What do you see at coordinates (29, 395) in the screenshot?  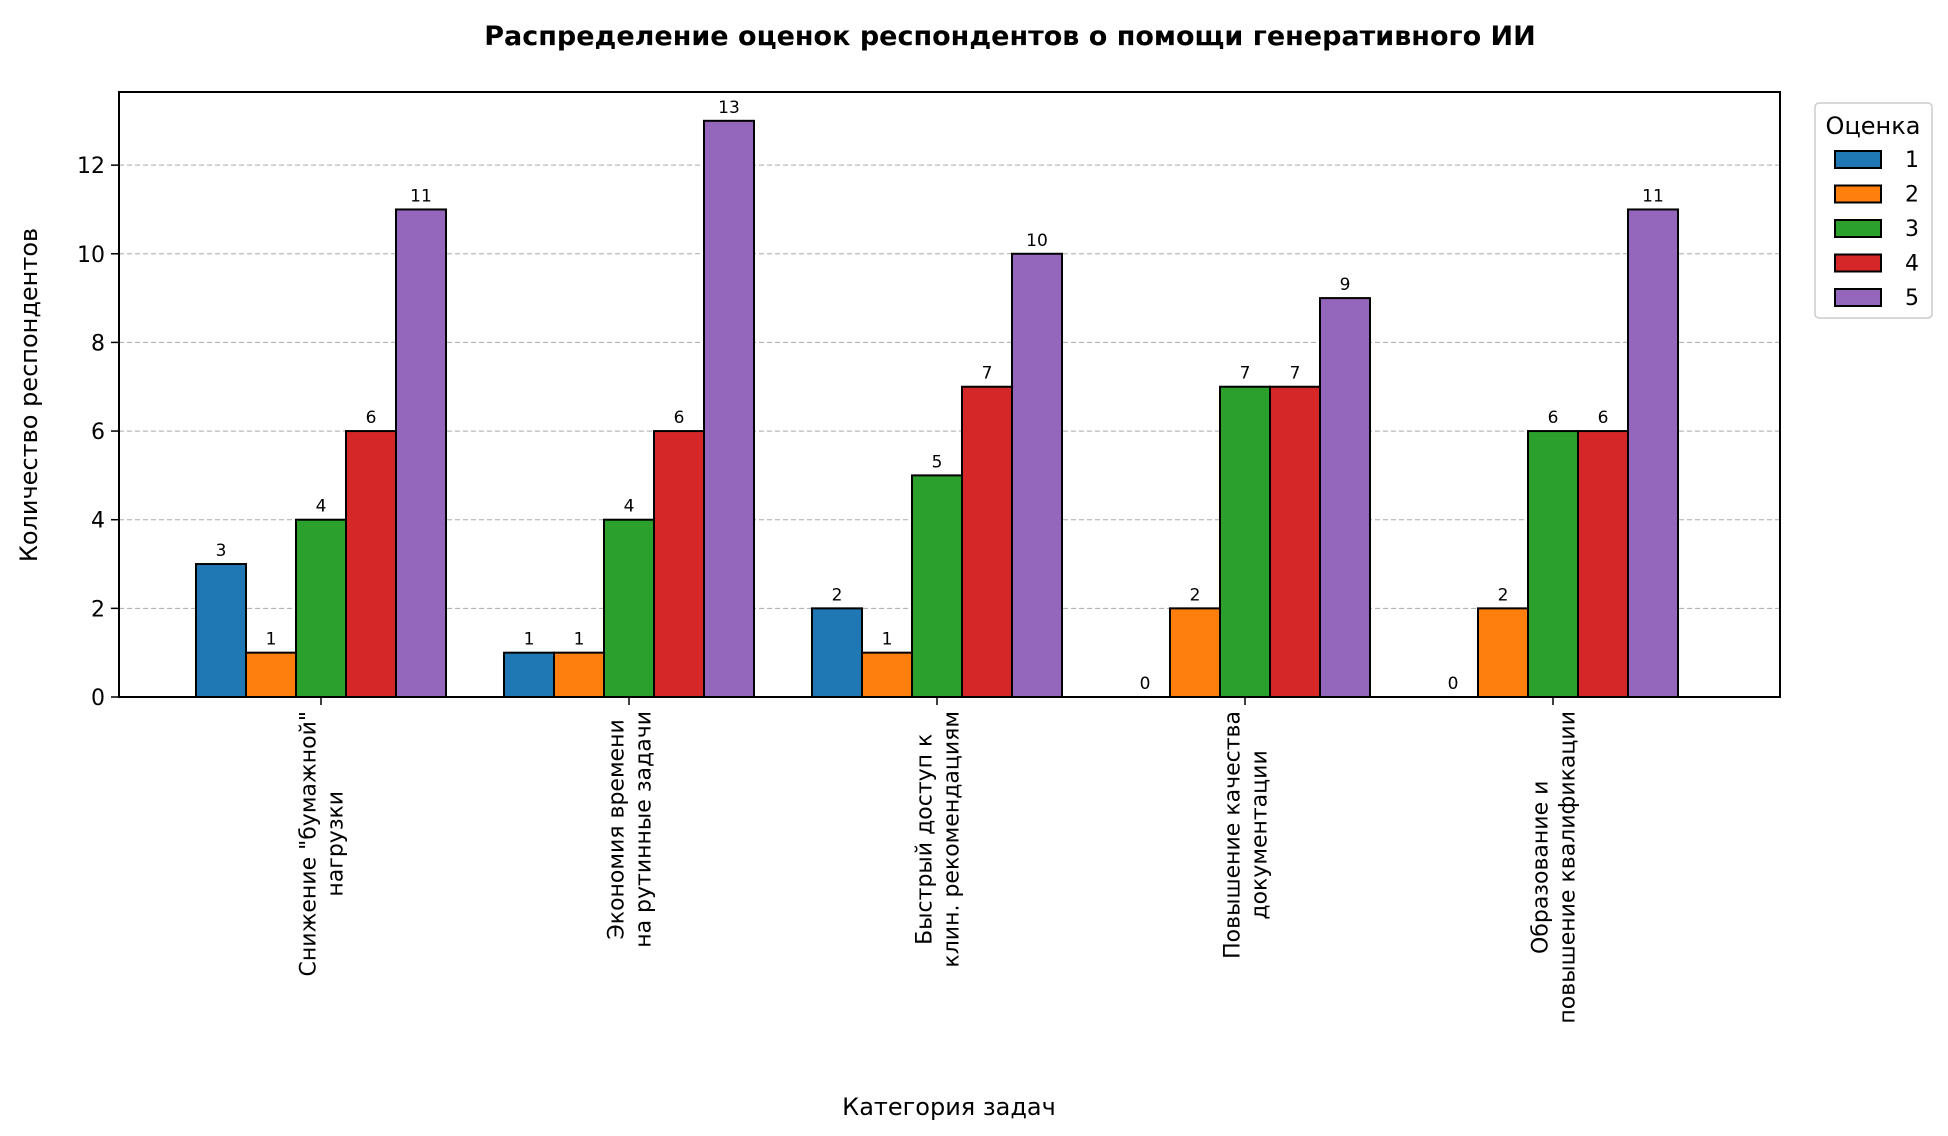 I see `y-axis-label: Количество респондентов` at bounding box center [29, 395].